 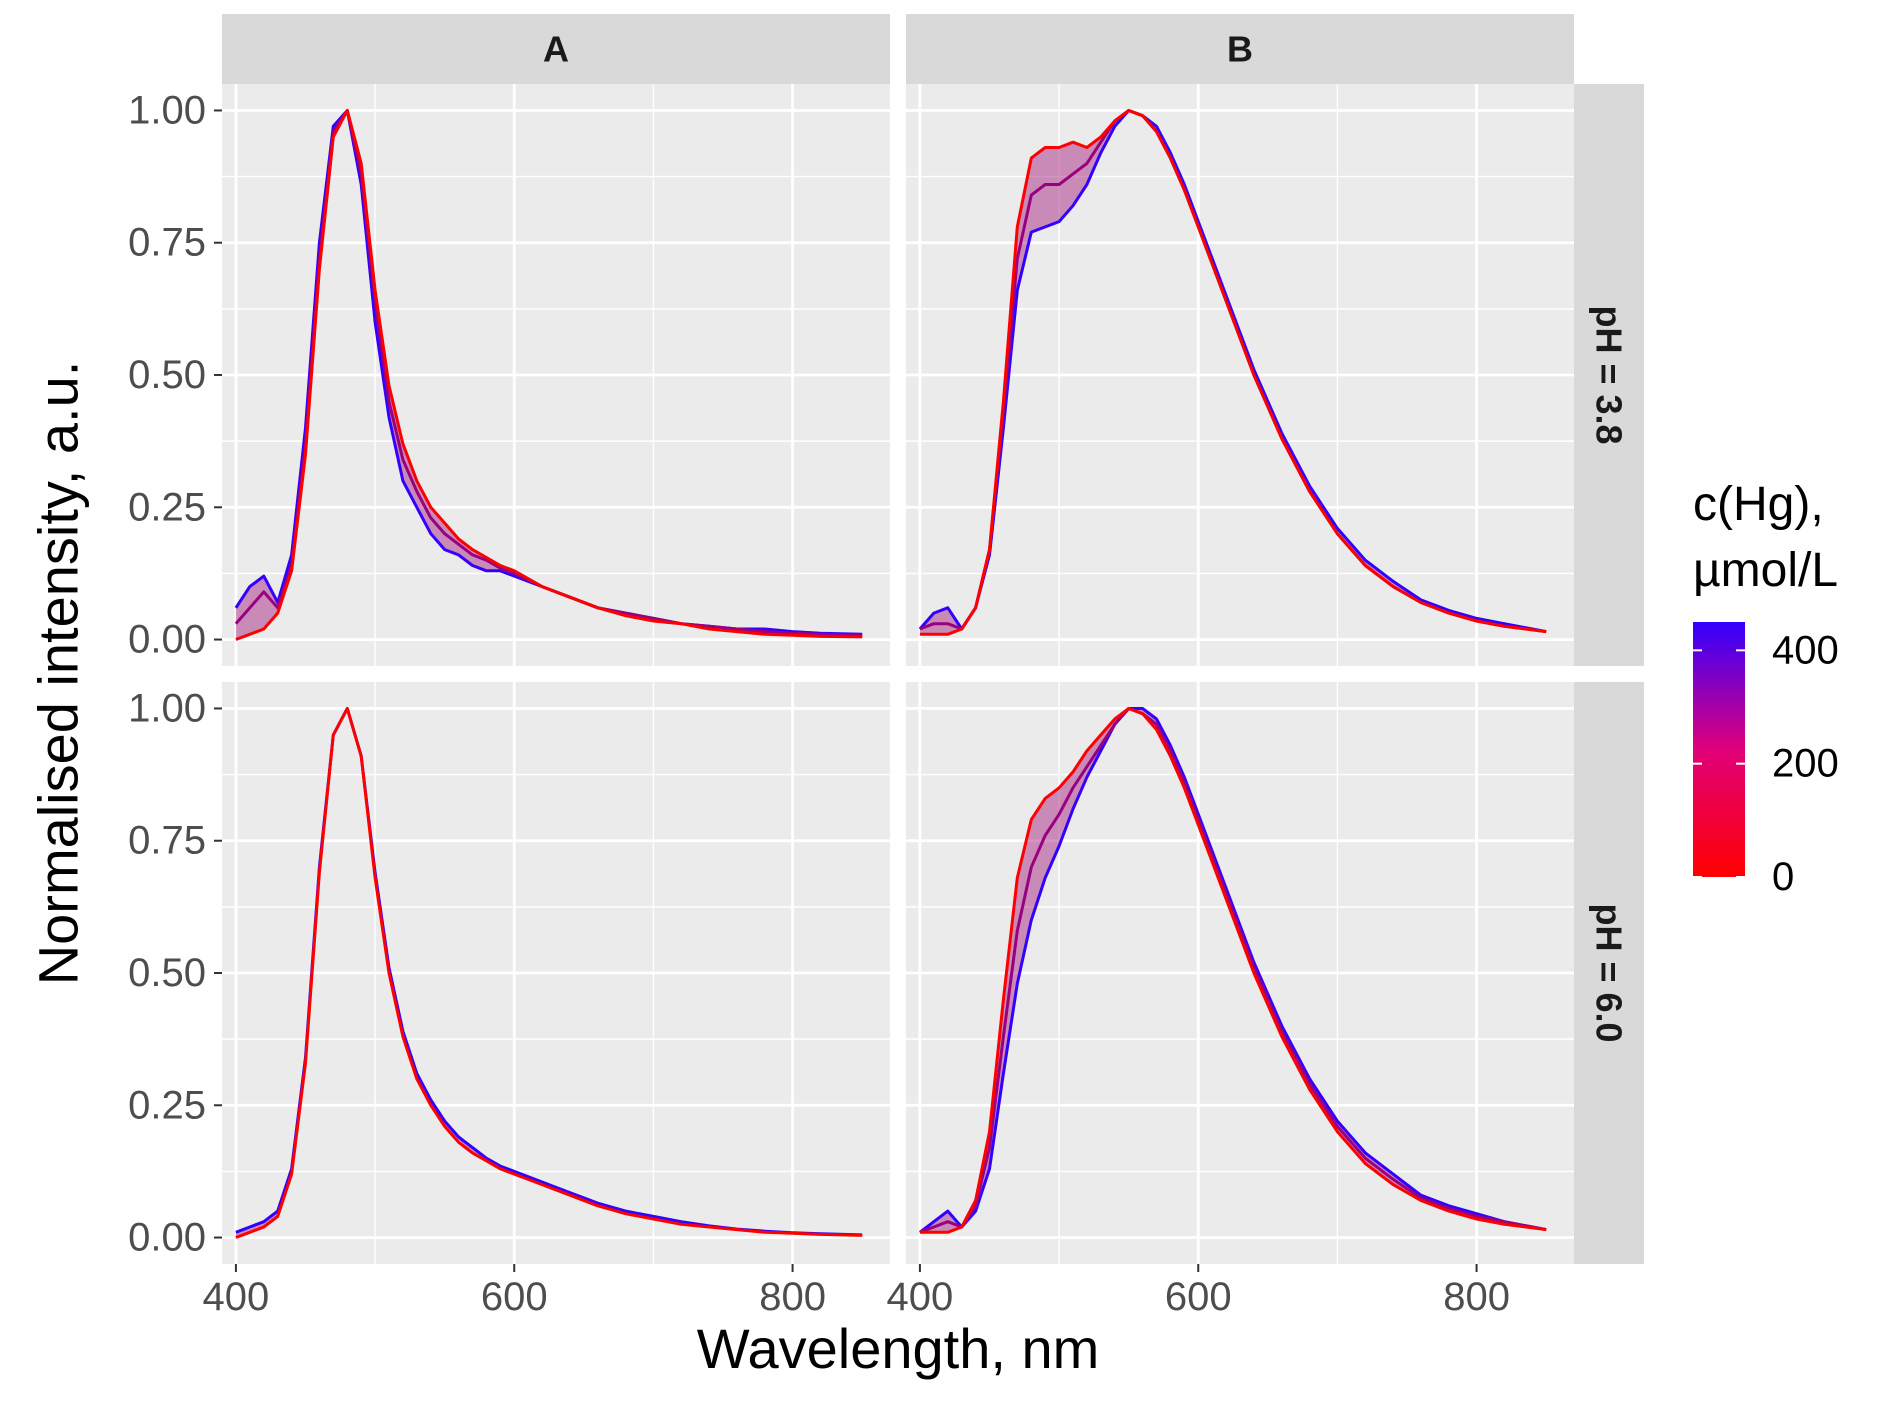 I want to click on panel-A-row1, so click(x=556, y=375).